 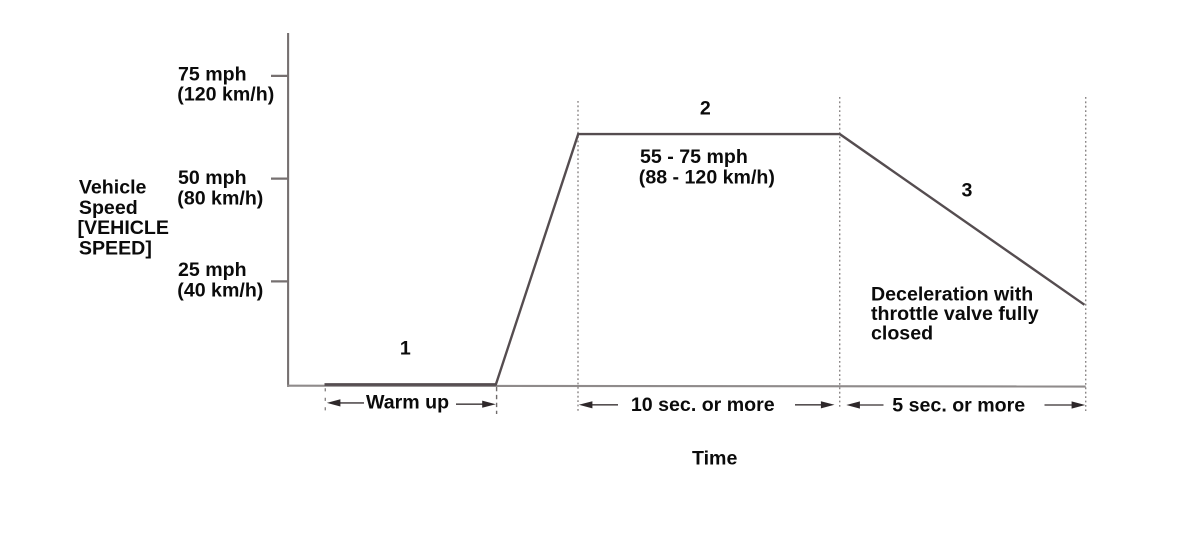 I want to click on svg-text: Speed, so click(x=108, y=208).